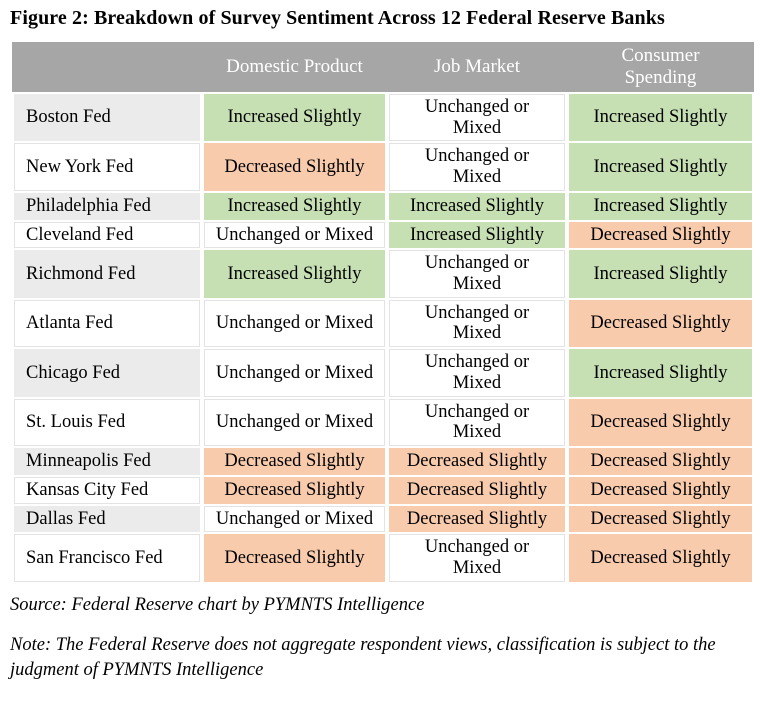 This screenshot has width=762, height=715. I want to click on bank-name-cell: Kansas City Fed, so click(107, 490).